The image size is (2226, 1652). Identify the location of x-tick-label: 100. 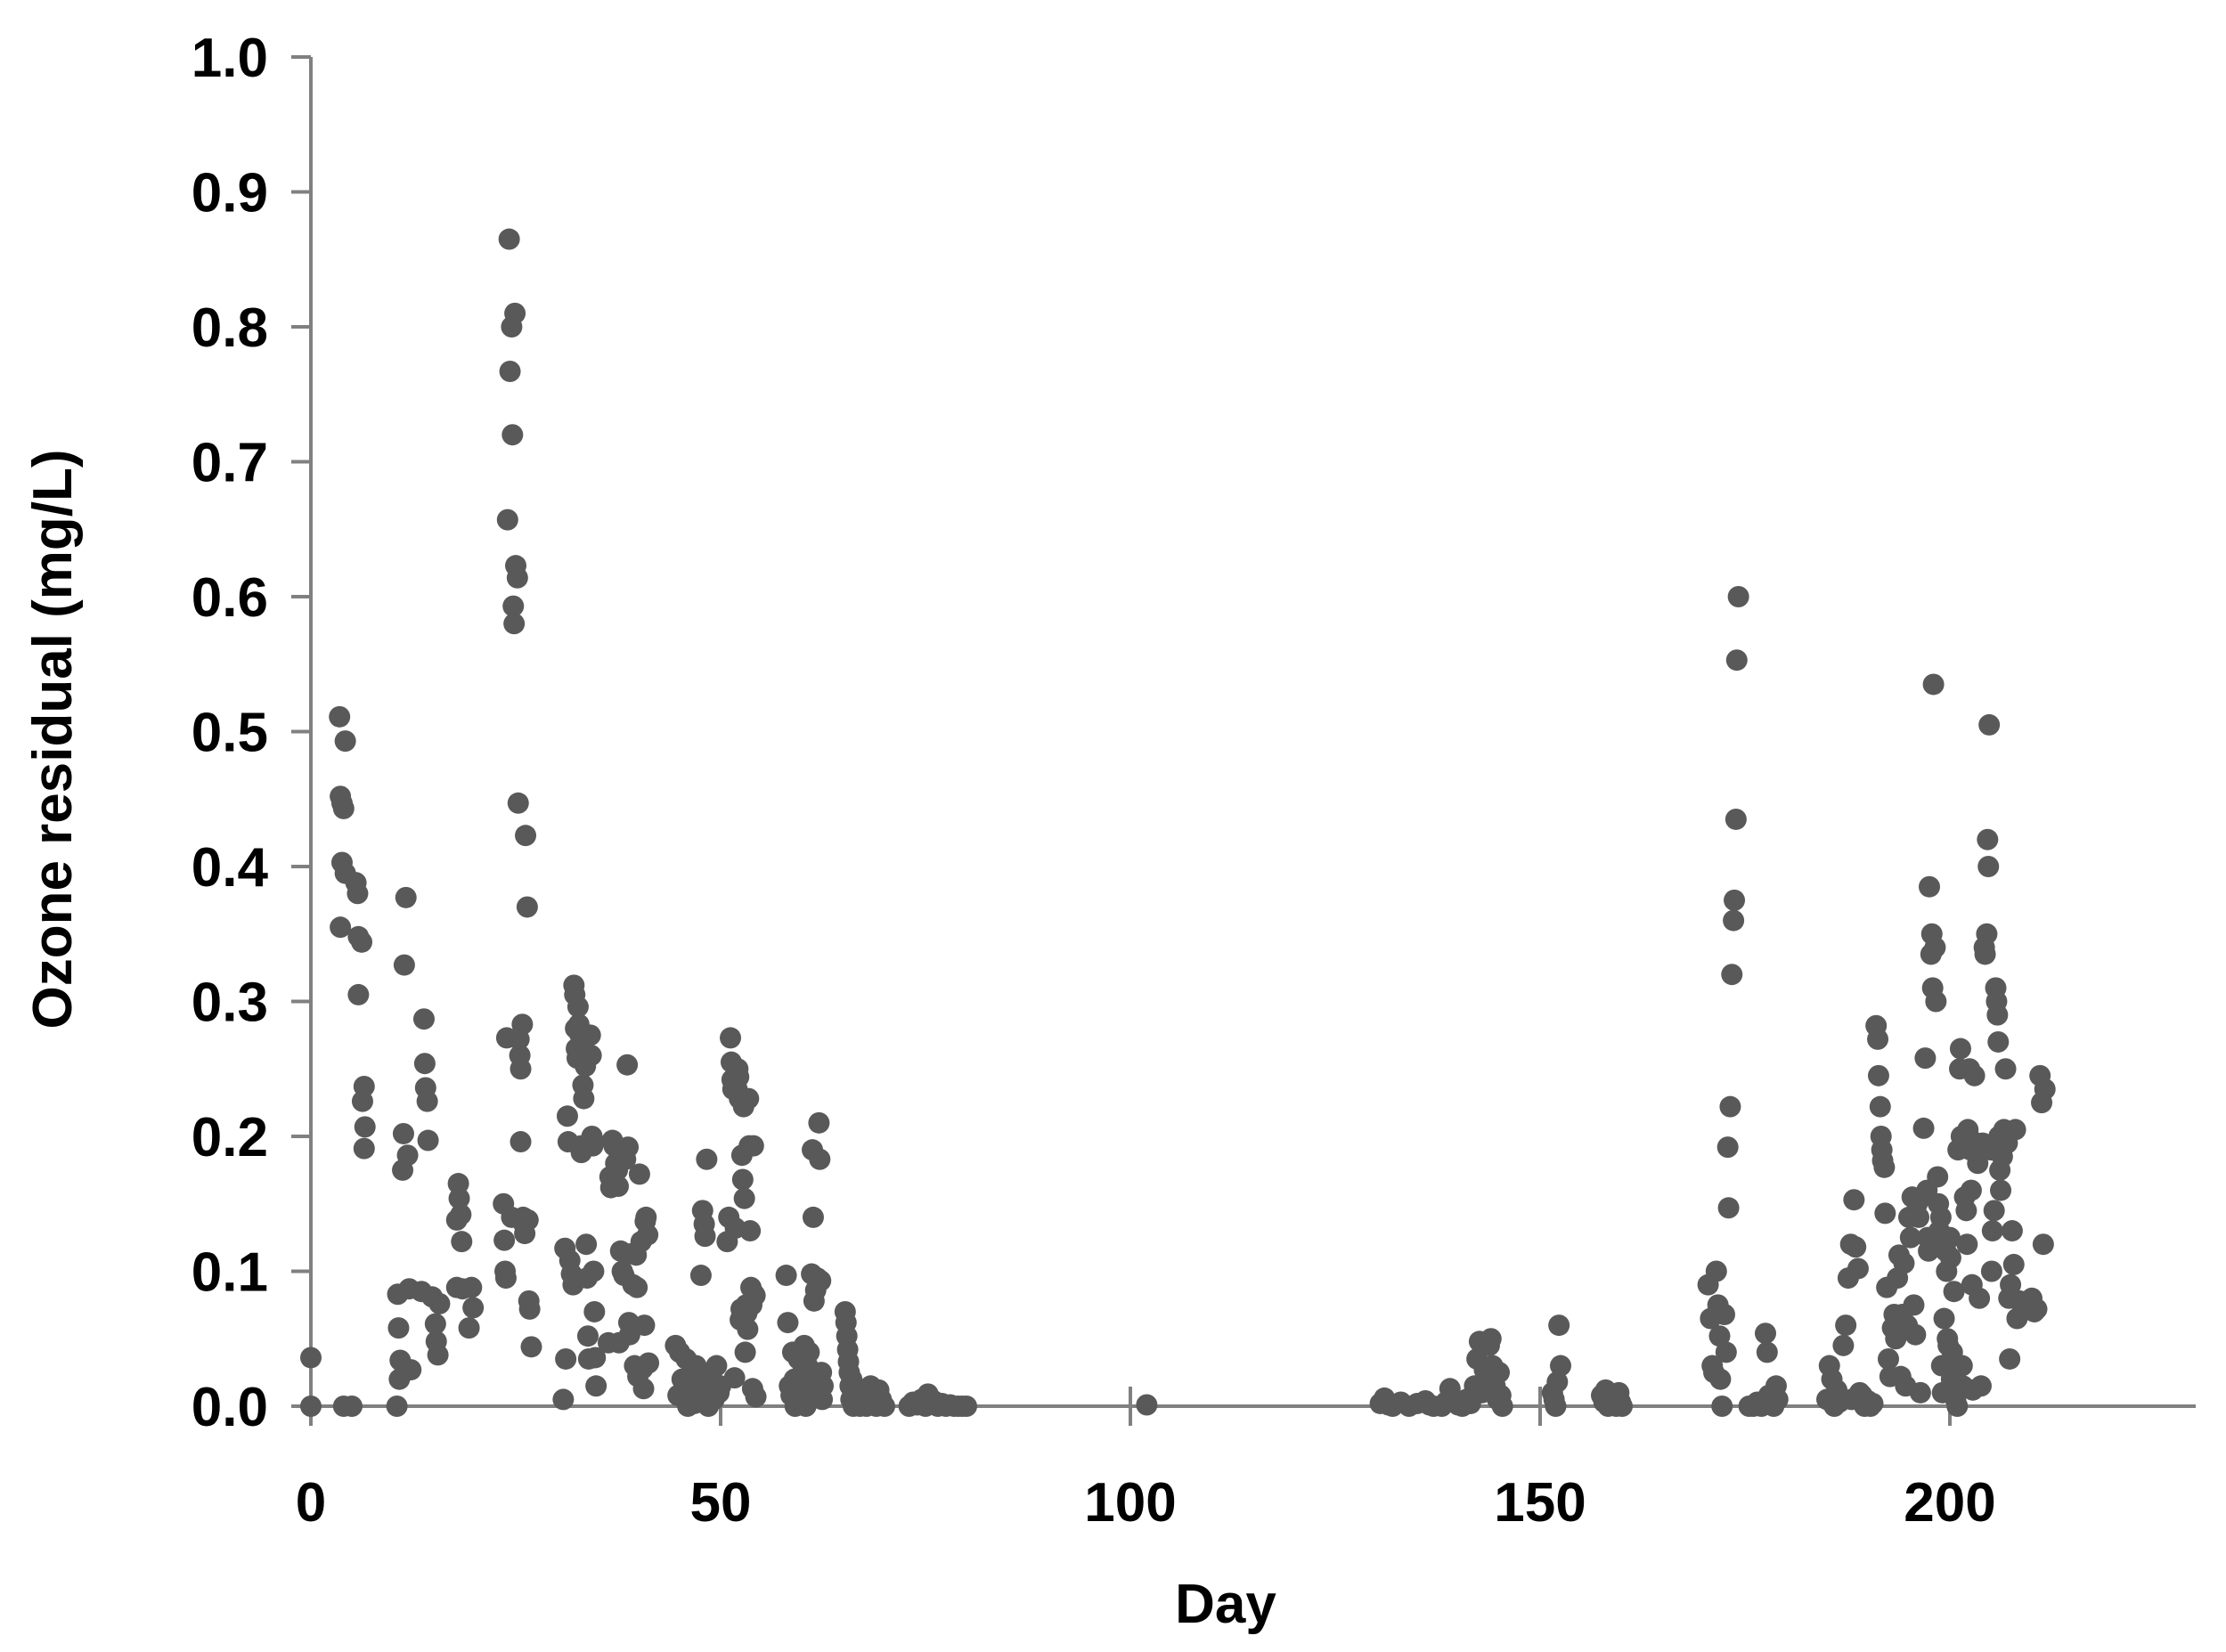
(1130, 1503).